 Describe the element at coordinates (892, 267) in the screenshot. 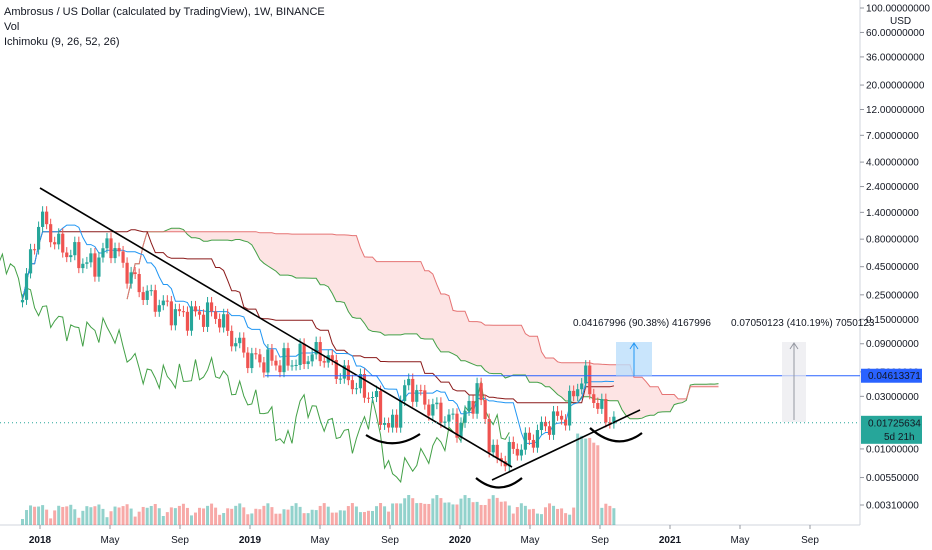

I see `y-tick-label: 0.45000000` at that location.